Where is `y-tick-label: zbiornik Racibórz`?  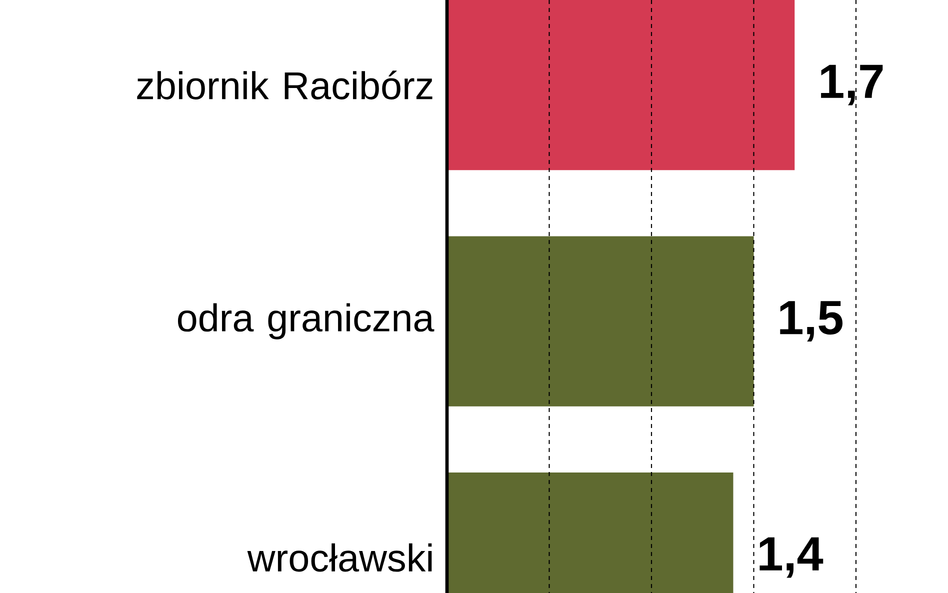
y-tick-label: zbiornik Racibórz is located at coordinates (284, 85).